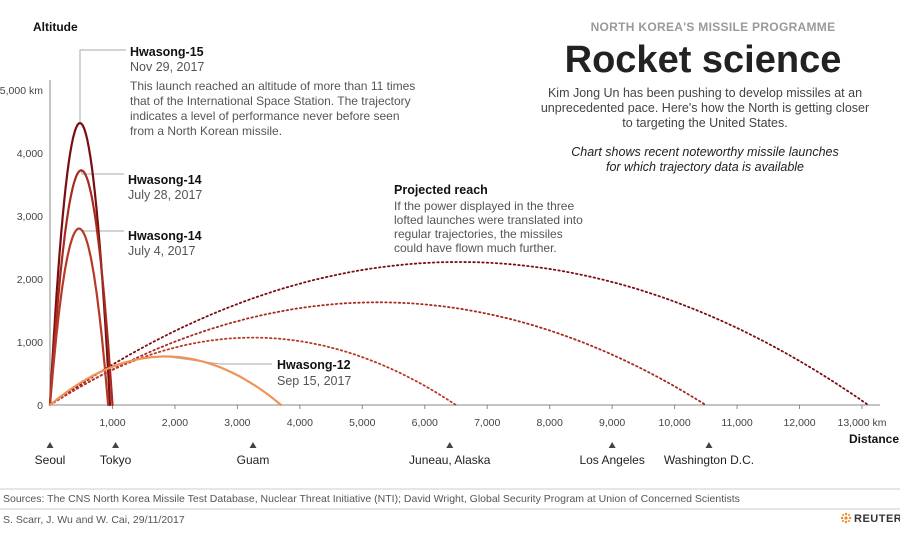 This screenshot has width=900, height=538. Describe the element at coordinates (874, 439) in the screenshot. I see `x-axis-title: Distance` at that location.